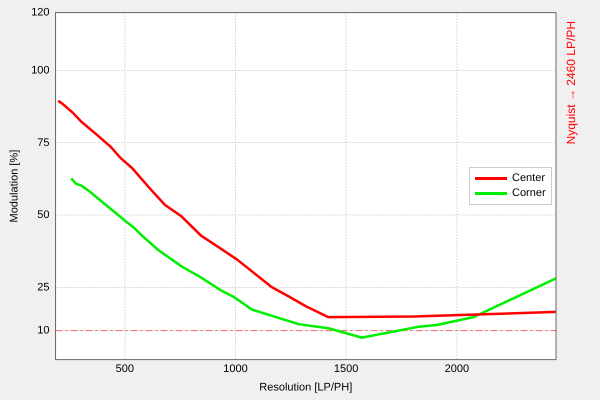 This screenshot has width=600, height=400. I want to click on x-tick-label: 1500, so click(346, 369).